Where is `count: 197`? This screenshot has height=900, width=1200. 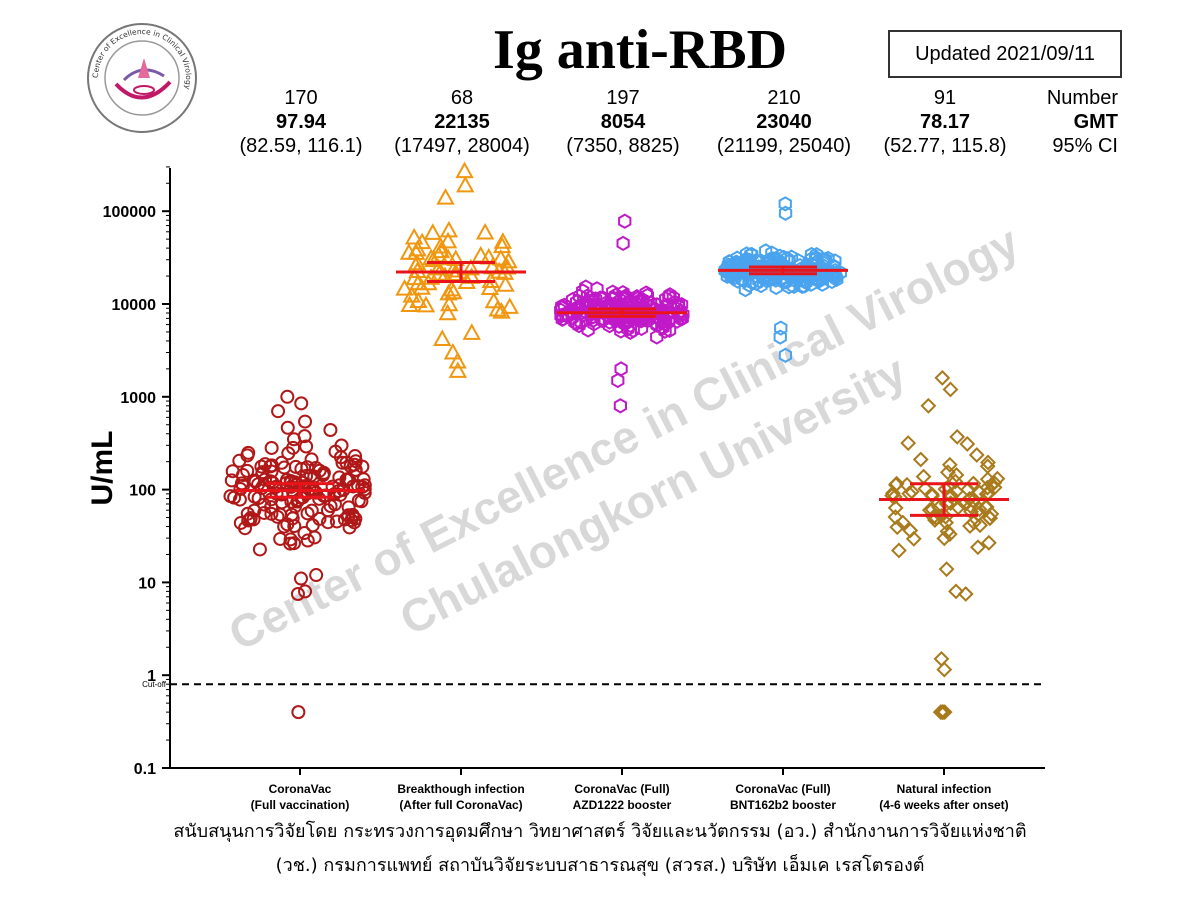 count: 197 is located at coordinates (623, 98).